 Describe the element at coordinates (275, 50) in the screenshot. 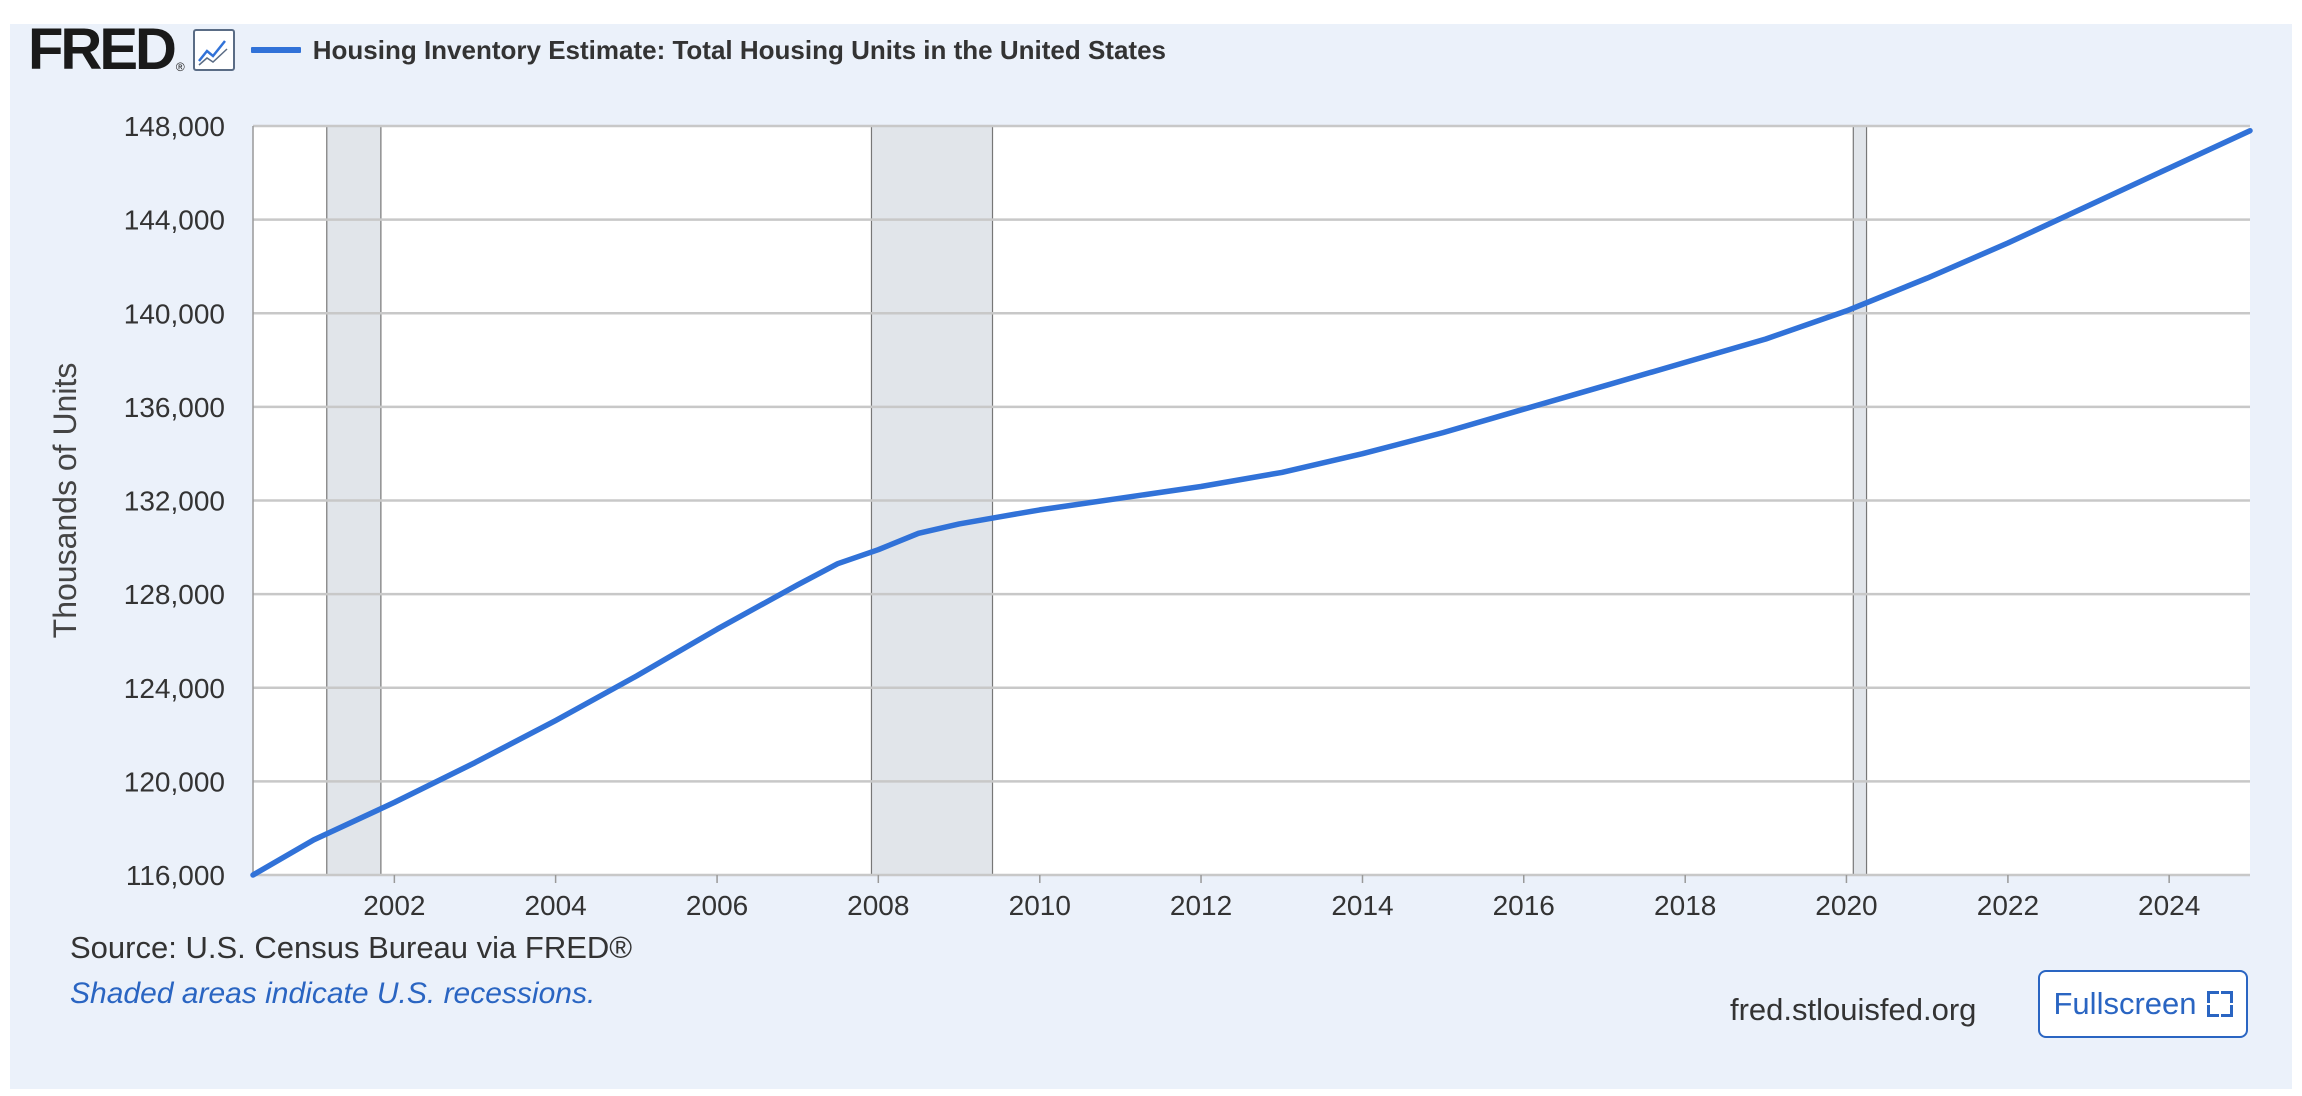

I see `legend-swatch` at that location.